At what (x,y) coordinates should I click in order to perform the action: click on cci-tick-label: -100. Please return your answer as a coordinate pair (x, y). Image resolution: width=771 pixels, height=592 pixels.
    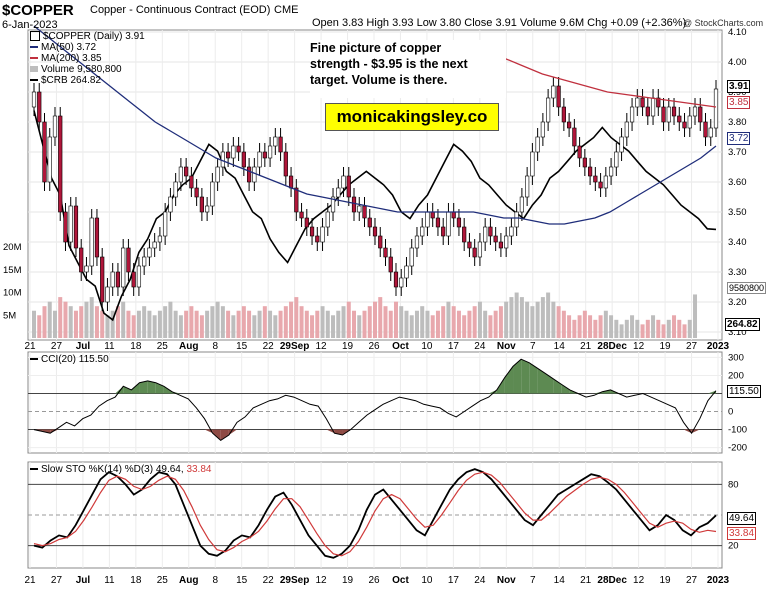
    Looking at the image, I should click on (737, 430).